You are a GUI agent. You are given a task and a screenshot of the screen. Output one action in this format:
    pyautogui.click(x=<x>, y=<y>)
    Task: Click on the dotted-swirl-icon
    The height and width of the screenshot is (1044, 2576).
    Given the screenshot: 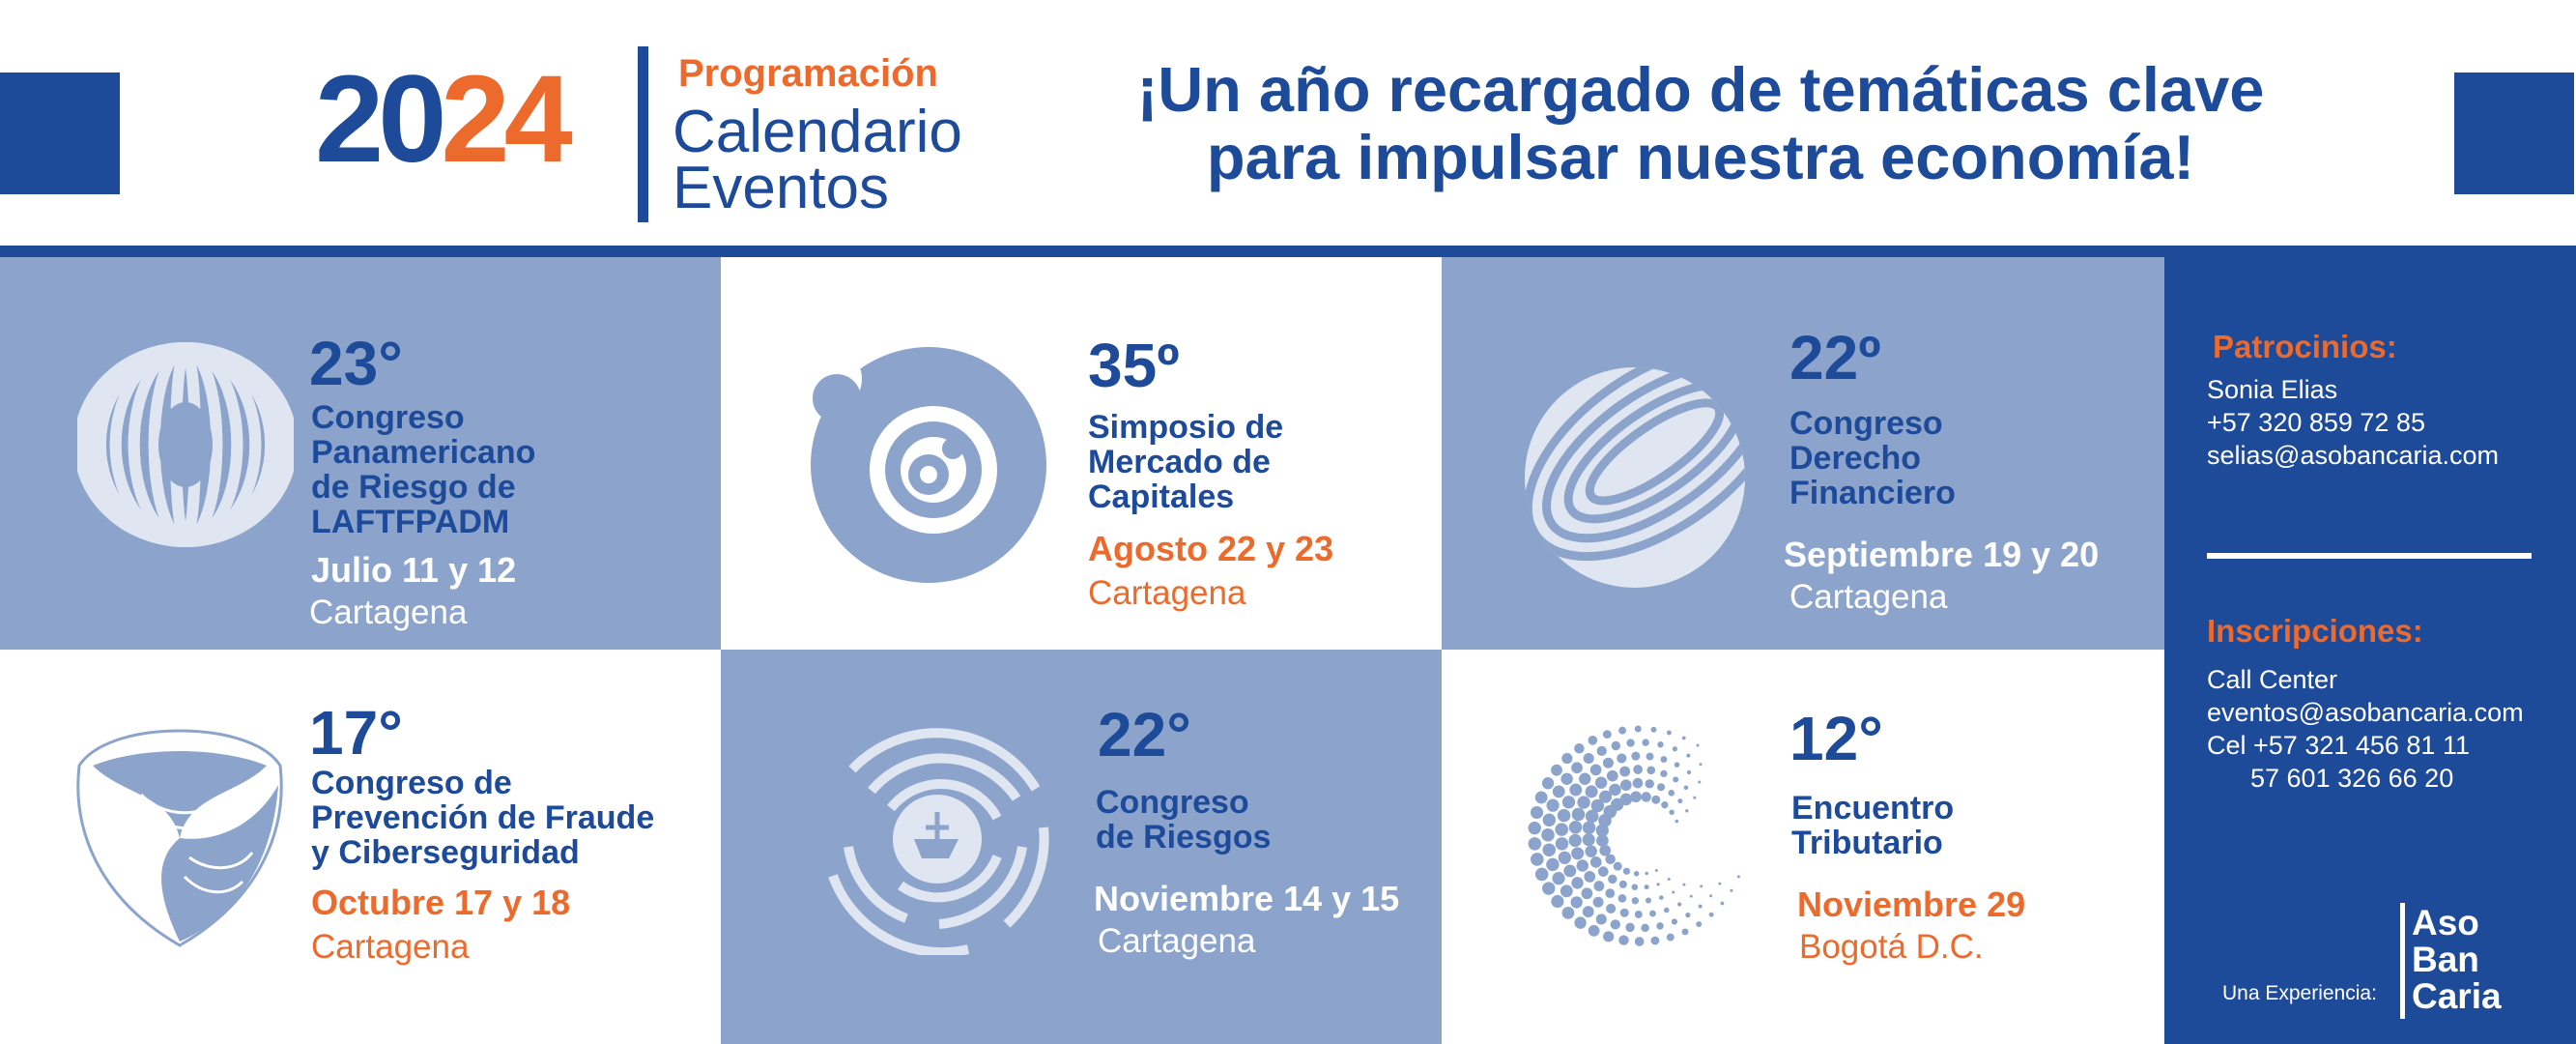 What is the action you would take?
    pyautogui.click(x=1634, y=836)
    